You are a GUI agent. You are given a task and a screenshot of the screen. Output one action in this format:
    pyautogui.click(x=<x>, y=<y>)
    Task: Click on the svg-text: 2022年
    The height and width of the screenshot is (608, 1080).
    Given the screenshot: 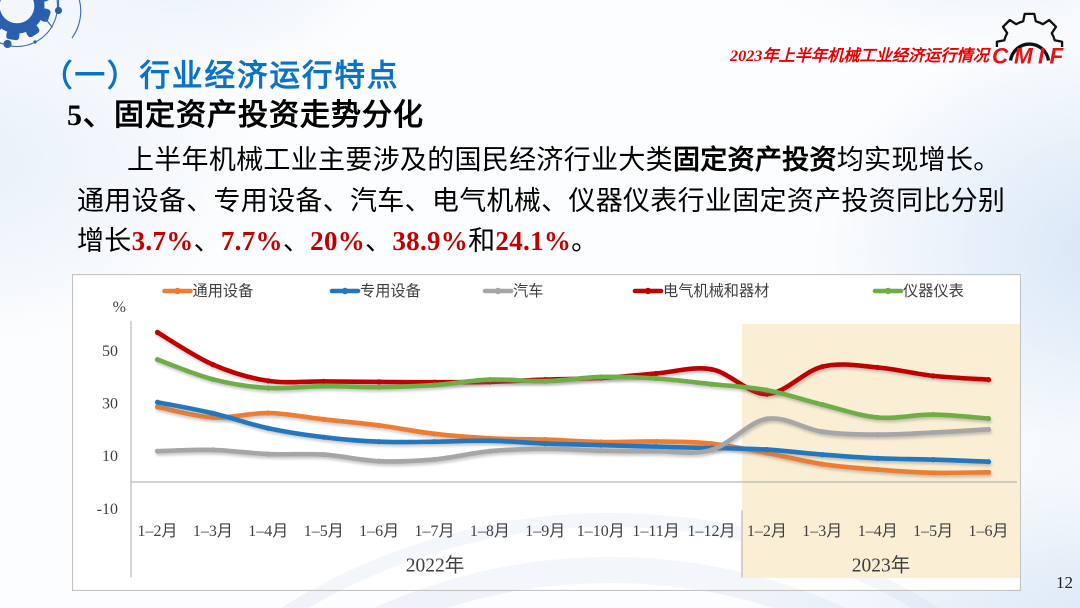 What is the action you would take?
    pyautogui.click(x=435, y=566)
    